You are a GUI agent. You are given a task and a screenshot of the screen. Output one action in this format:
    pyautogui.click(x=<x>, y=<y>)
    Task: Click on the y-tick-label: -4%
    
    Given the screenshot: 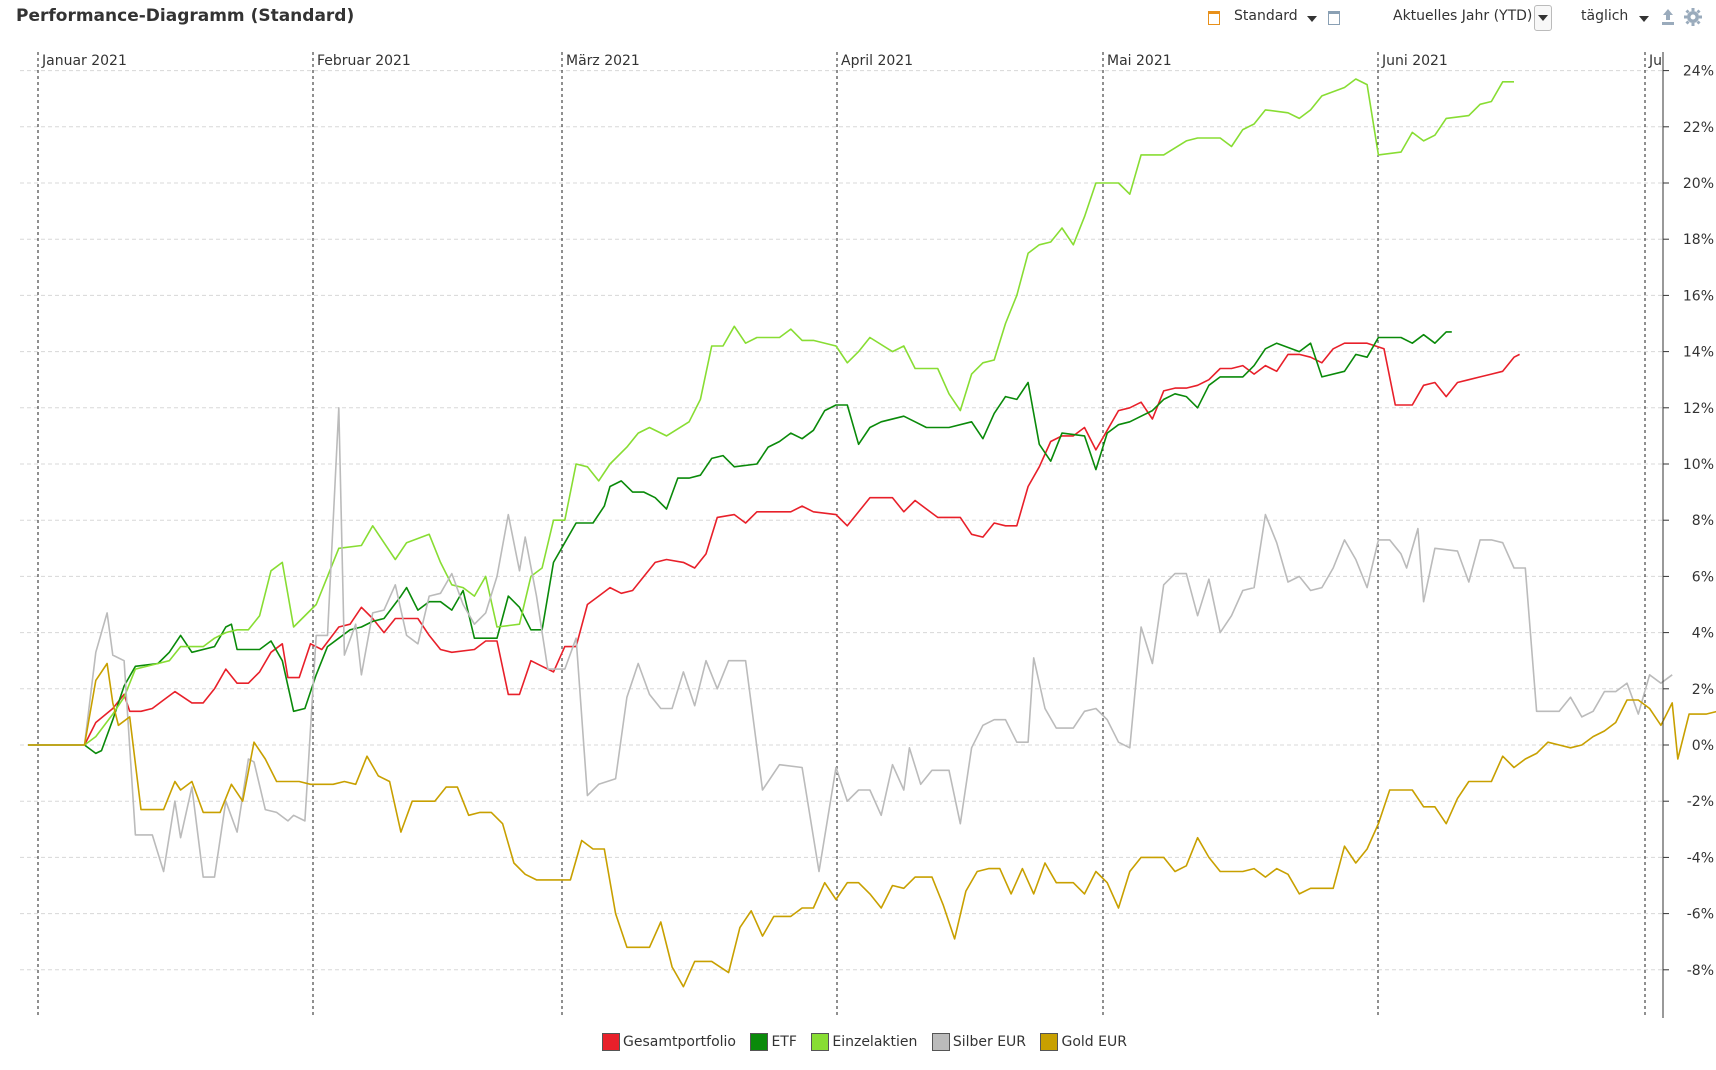 What is the action you would take?
    pyautogui.click(x=1700, y=858)
    